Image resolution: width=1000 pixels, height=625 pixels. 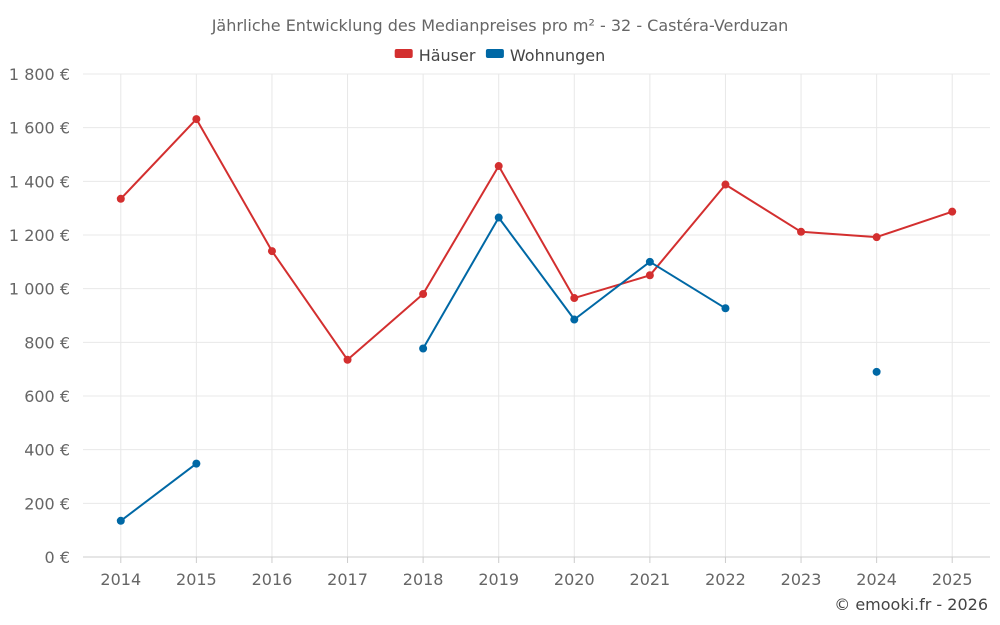 I want to click on legend: Häuser Wohnungen, so click(x=499, y=55).